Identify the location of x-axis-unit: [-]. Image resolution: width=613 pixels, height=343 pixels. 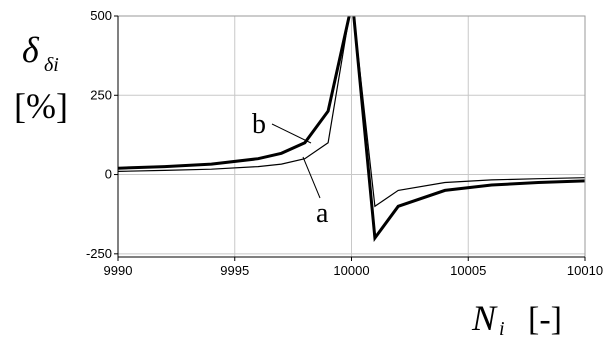
(545, 319).